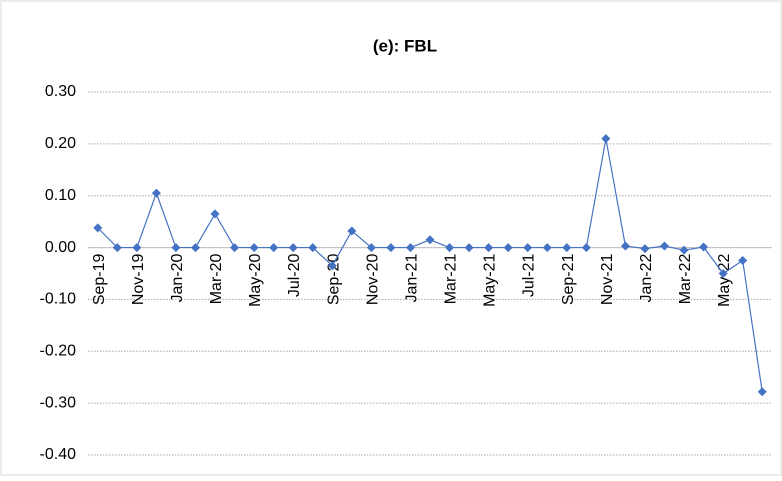  What do you see at coordinates (255, 279) in the screenshot?
I see `x-tick-label: May-20` at bounding box center [255, 279].